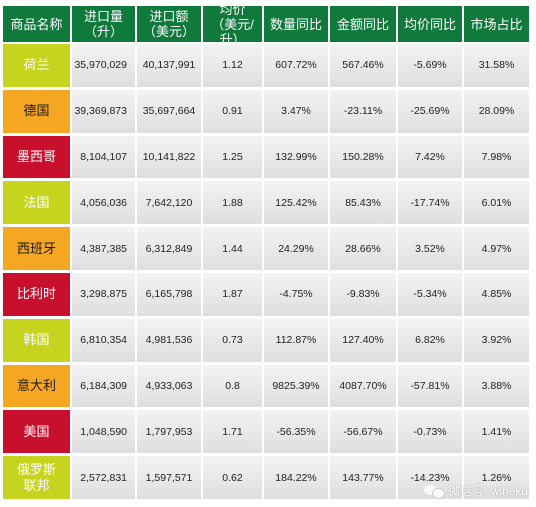 This screenshot has height=507, width=536. I want to click on country-name: 德国, so click(36, 111).